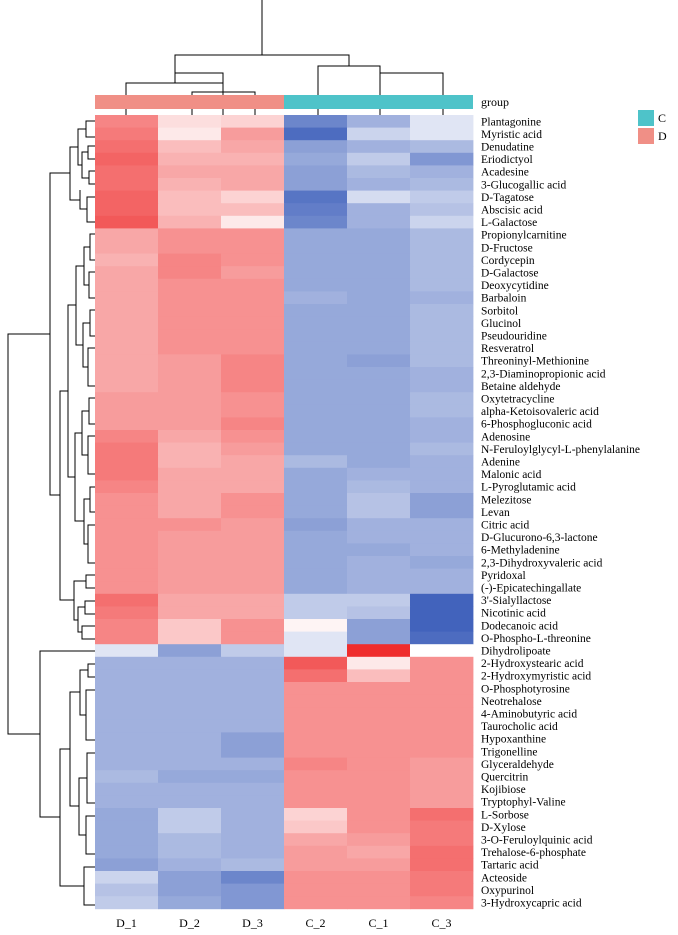  I want to click on row-label: 2,3-Dihydroxyvaleric acid, so click(542, 563).